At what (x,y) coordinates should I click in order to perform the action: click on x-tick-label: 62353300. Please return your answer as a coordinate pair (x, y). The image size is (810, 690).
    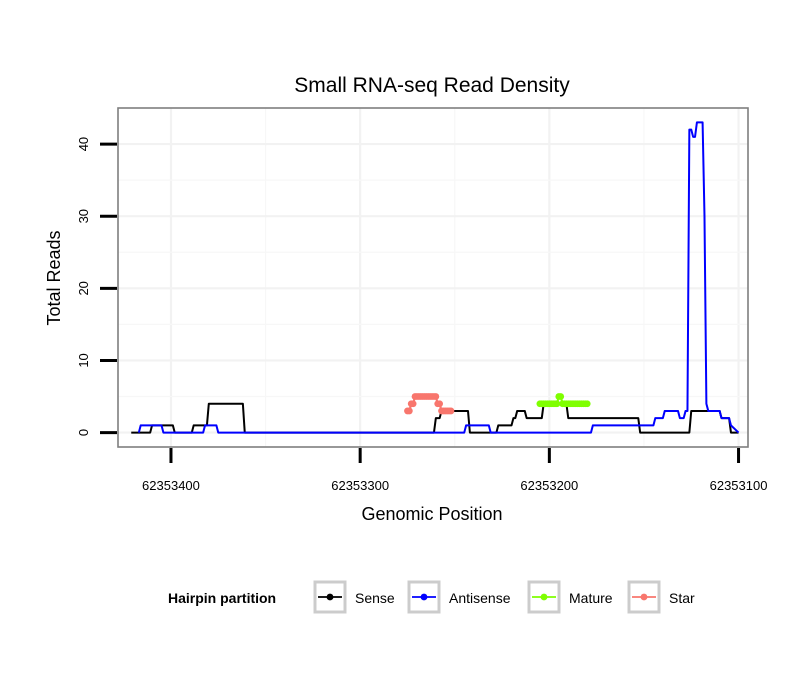
    Looking at the image, I should click on (360, 485).